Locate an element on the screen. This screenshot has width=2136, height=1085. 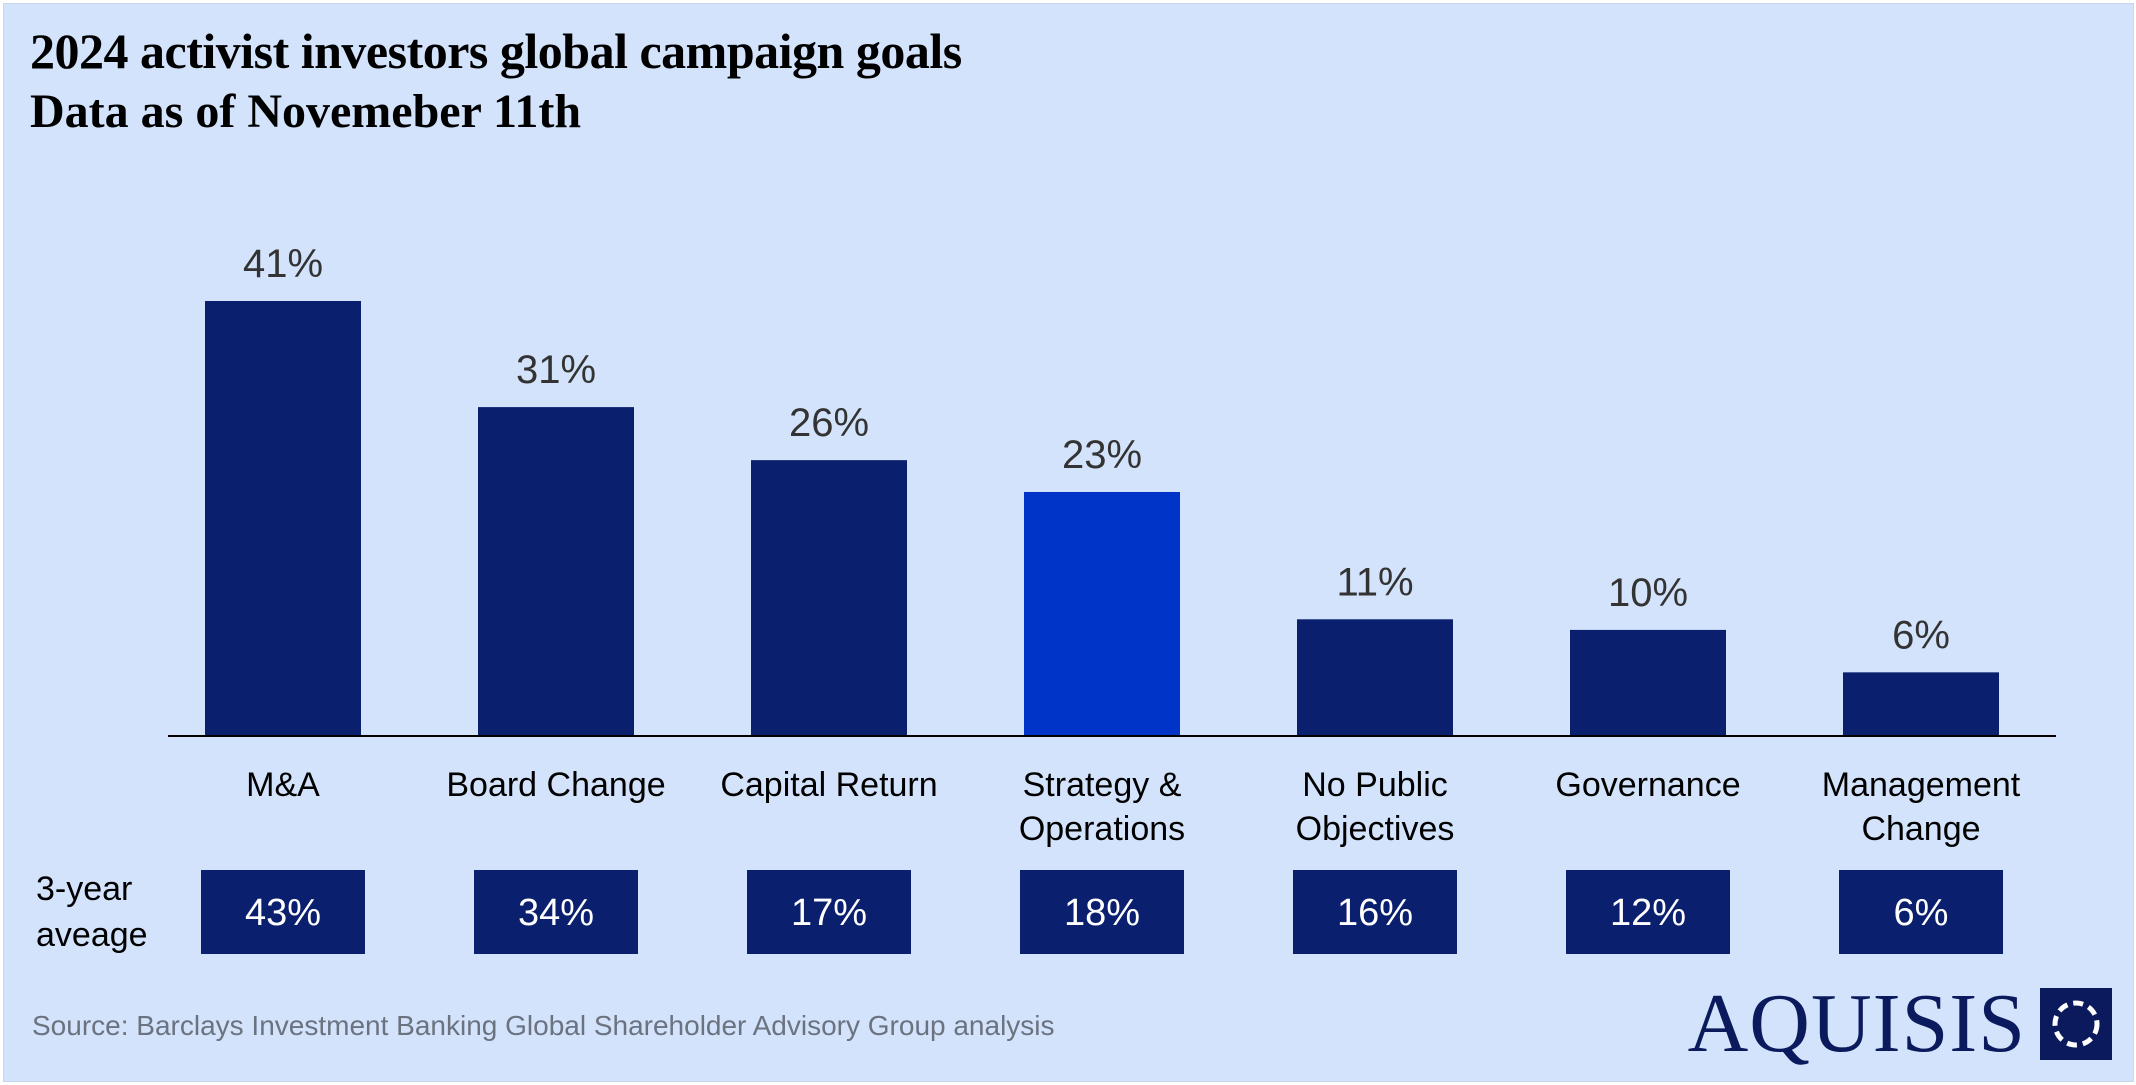
bar-value-label: 26% is located at coordinates (829, 423).